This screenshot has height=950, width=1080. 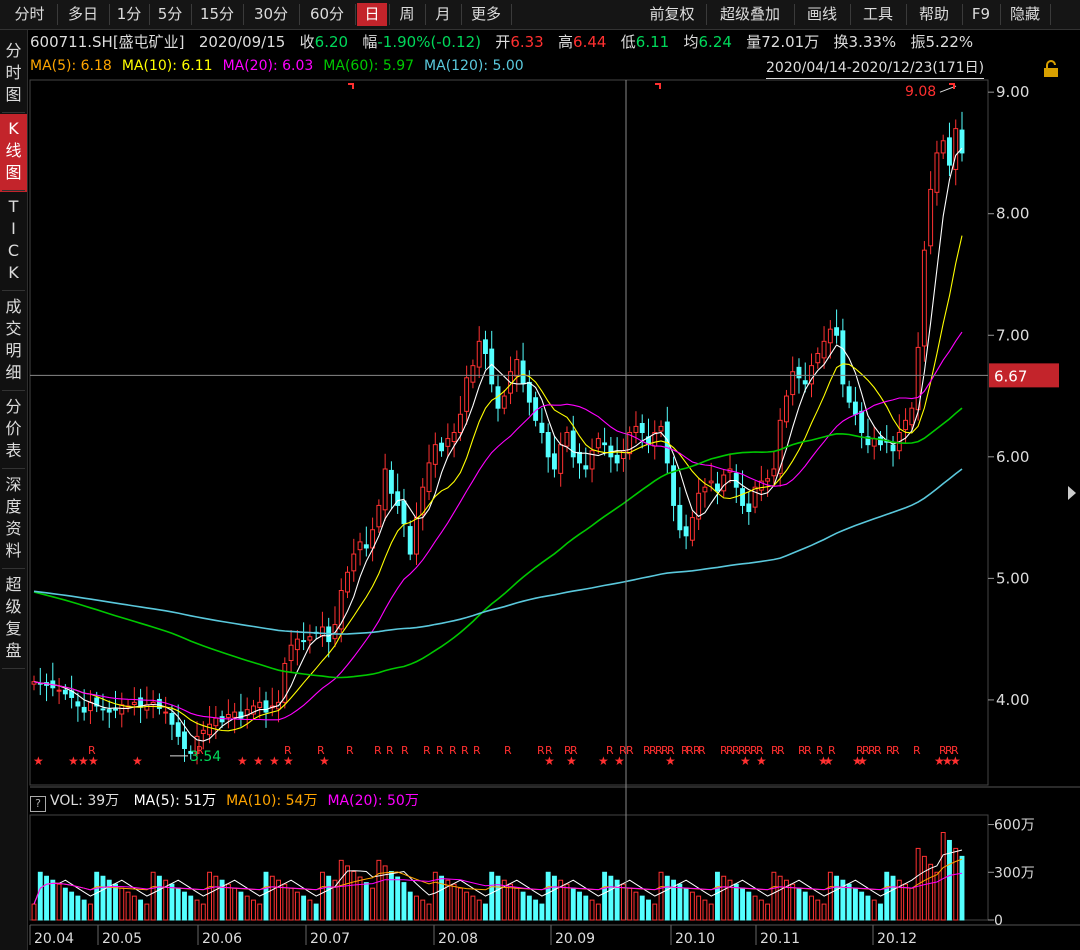 What do you see at coordinates (271, 14) in the screenshot?
I see `period-tab-5: 30分` at bounding box center [271, 14].